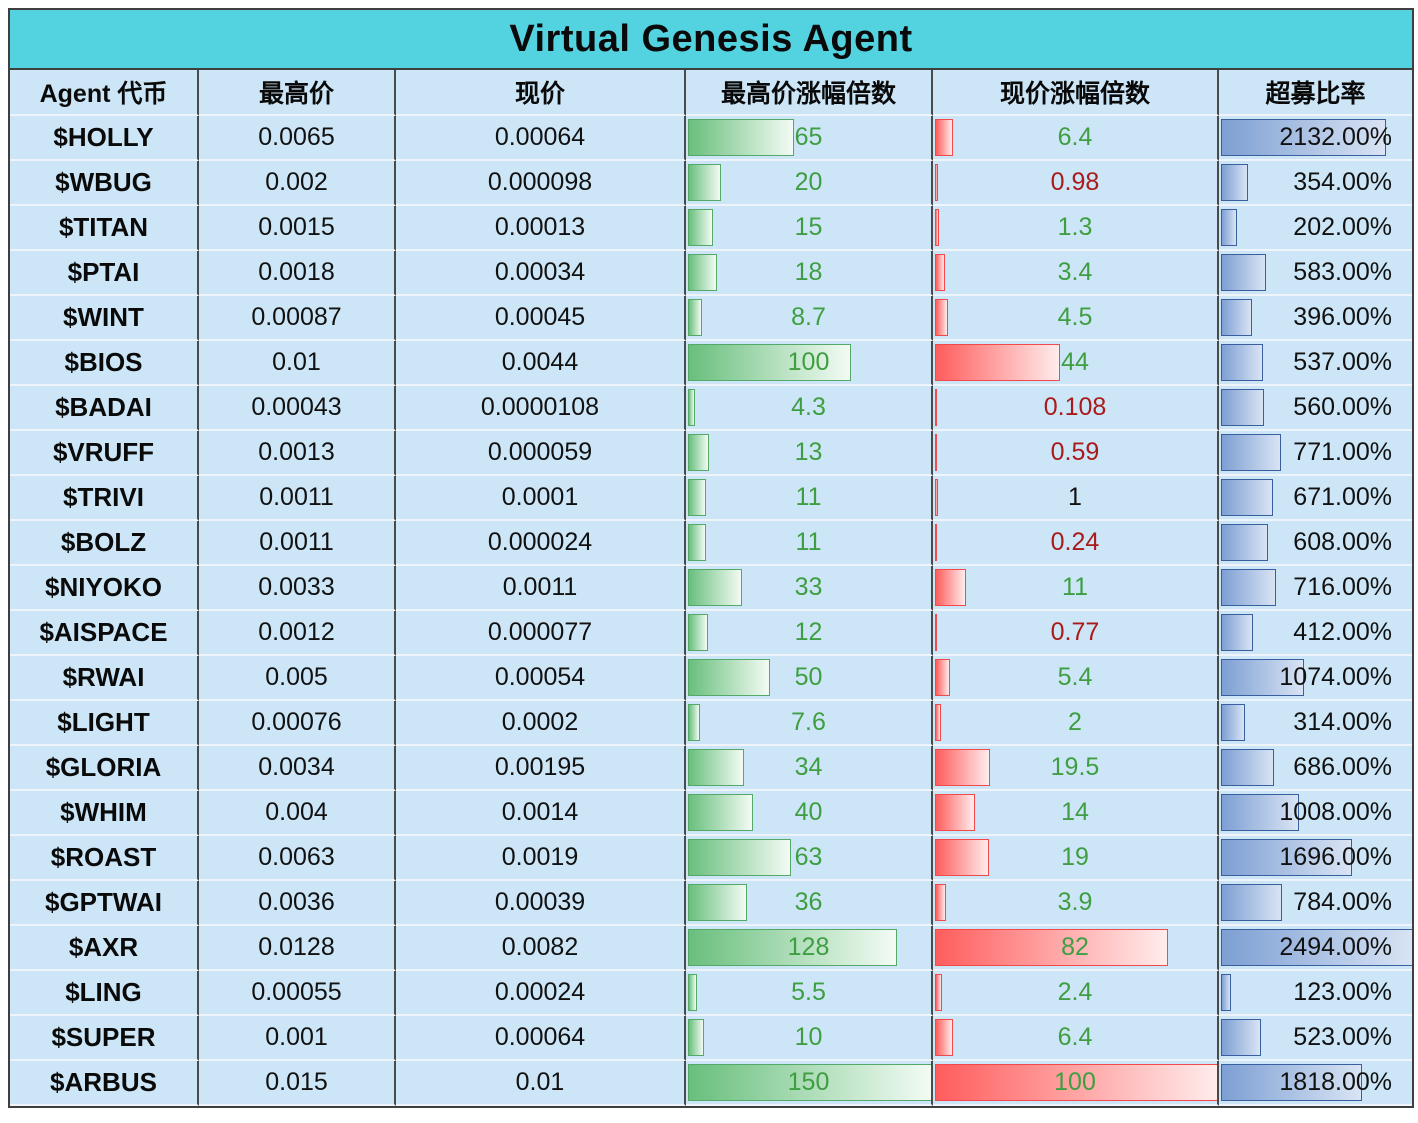 The width and height of the screenshot is (1418, 1123). I want to click on ratio-value: 2494.00%, so click(1335, 947).